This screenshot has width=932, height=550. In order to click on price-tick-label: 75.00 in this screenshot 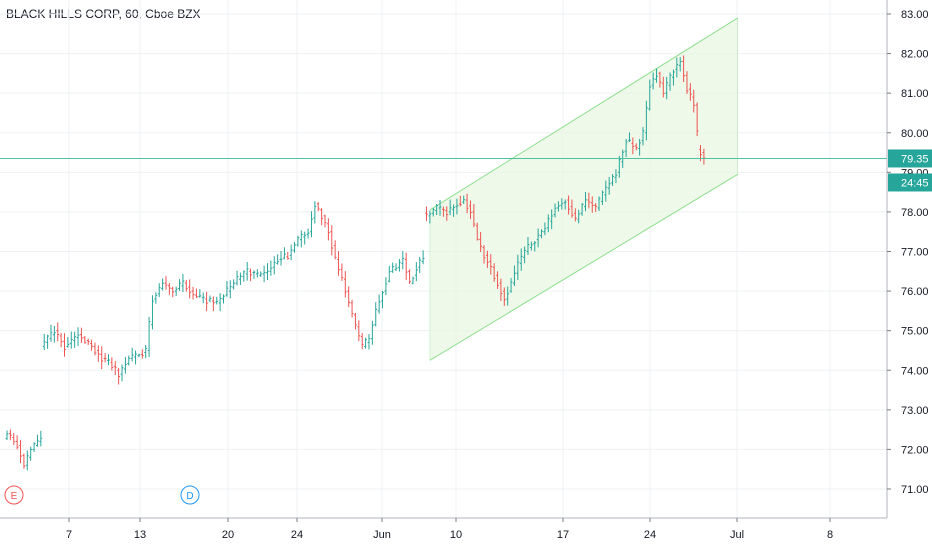, I will do `click(915, 332)`.